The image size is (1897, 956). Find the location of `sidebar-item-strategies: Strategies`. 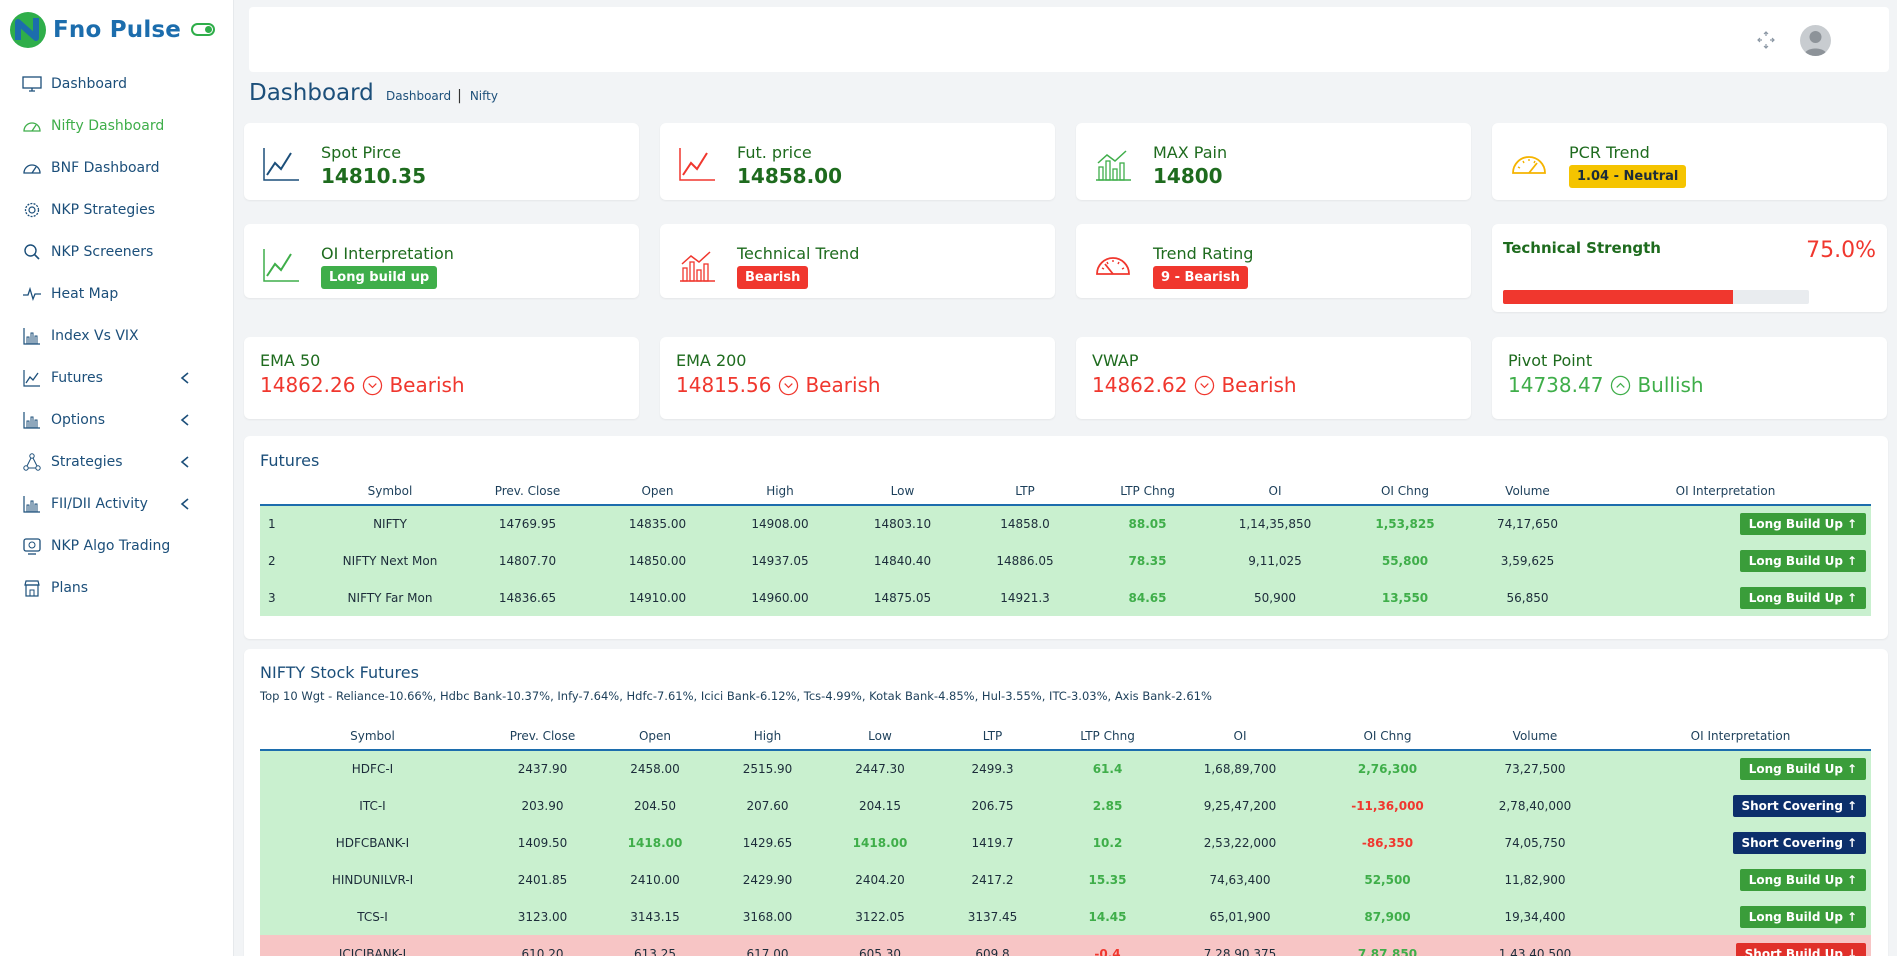

sidebar-item-strategies: Strategies is located at coordinates (117, 462).